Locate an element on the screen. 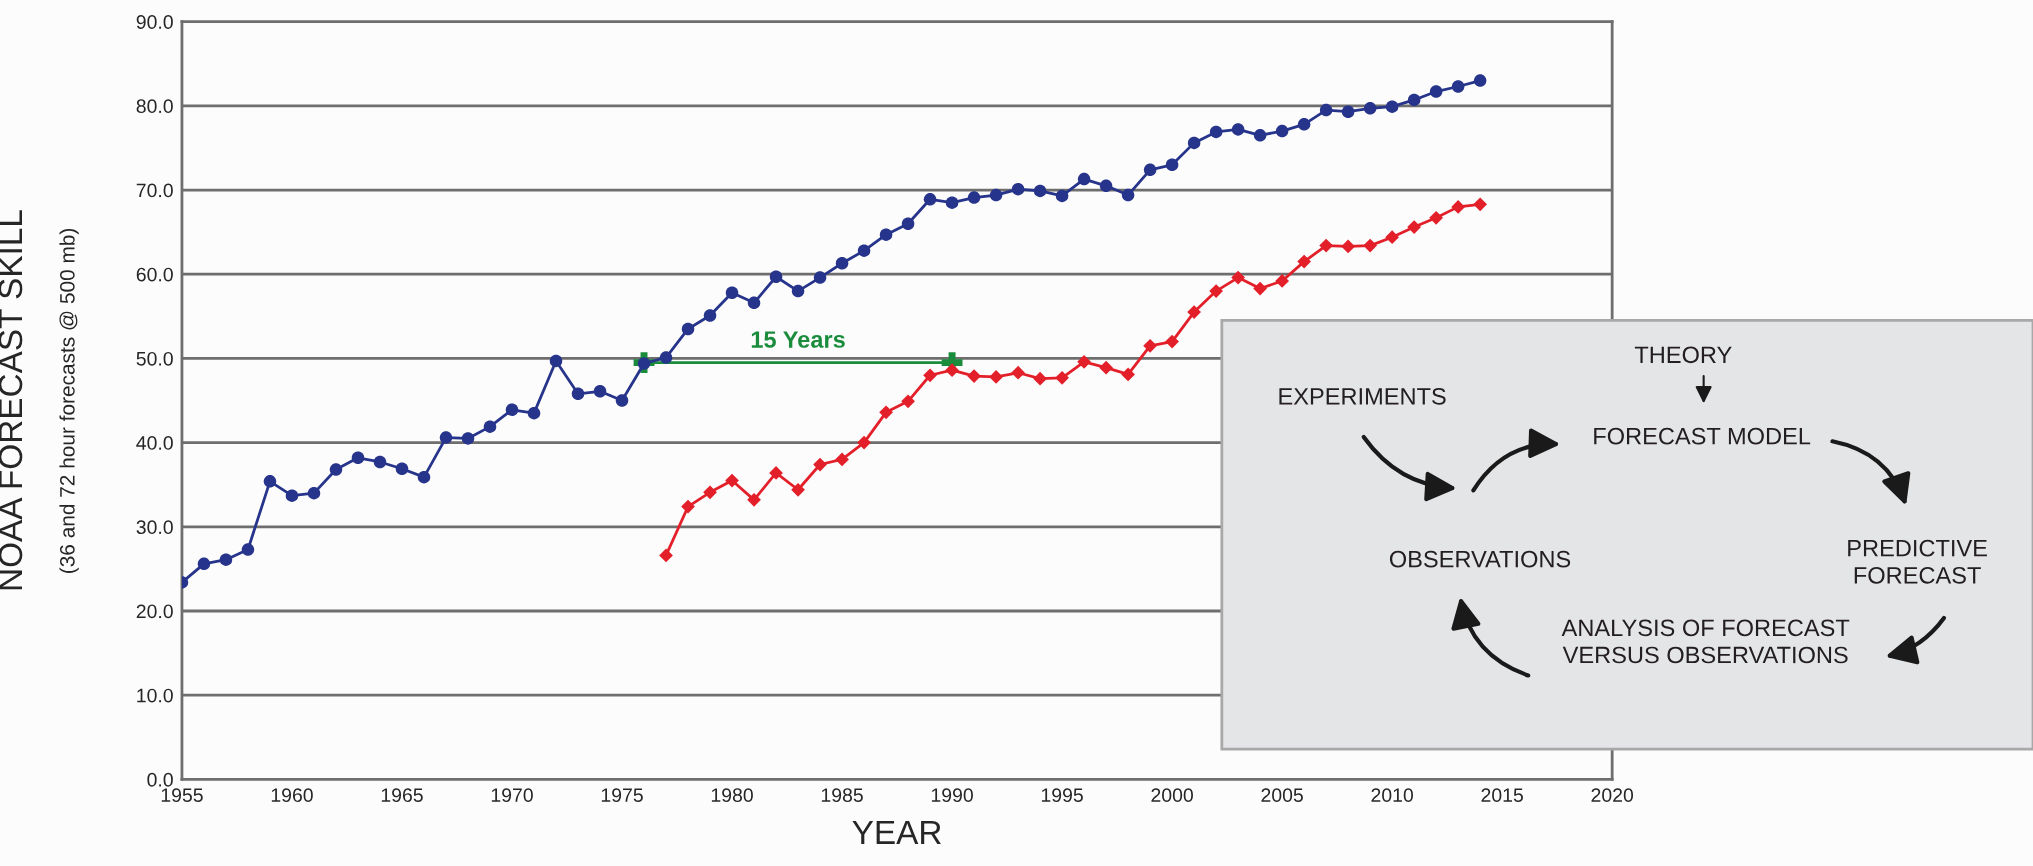 Image resolution: width=2033 pixels, height=866 pixels. annotation: FORECAST MODEL is located at coordinates (1702, 436).